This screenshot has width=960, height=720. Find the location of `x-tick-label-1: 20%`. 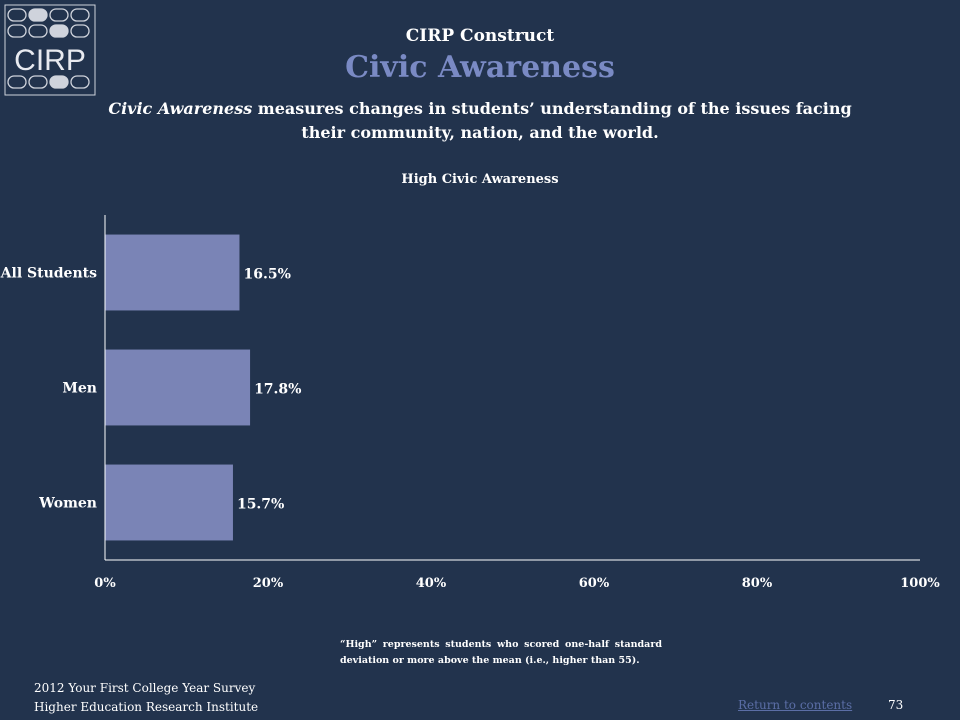

x-tick-label-1: 20% is located at coordinates (268, 583).